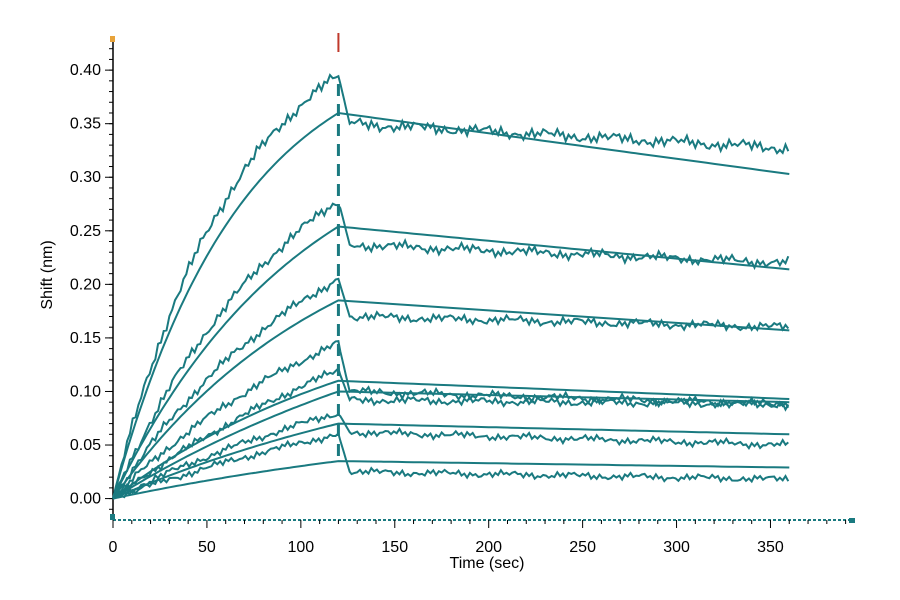 This screenshot has width=900, height=600. What do you see at coordinates (207, 547) in the screenshot?
I see `x-tick-label: 50` at bounding box center [207, 547].